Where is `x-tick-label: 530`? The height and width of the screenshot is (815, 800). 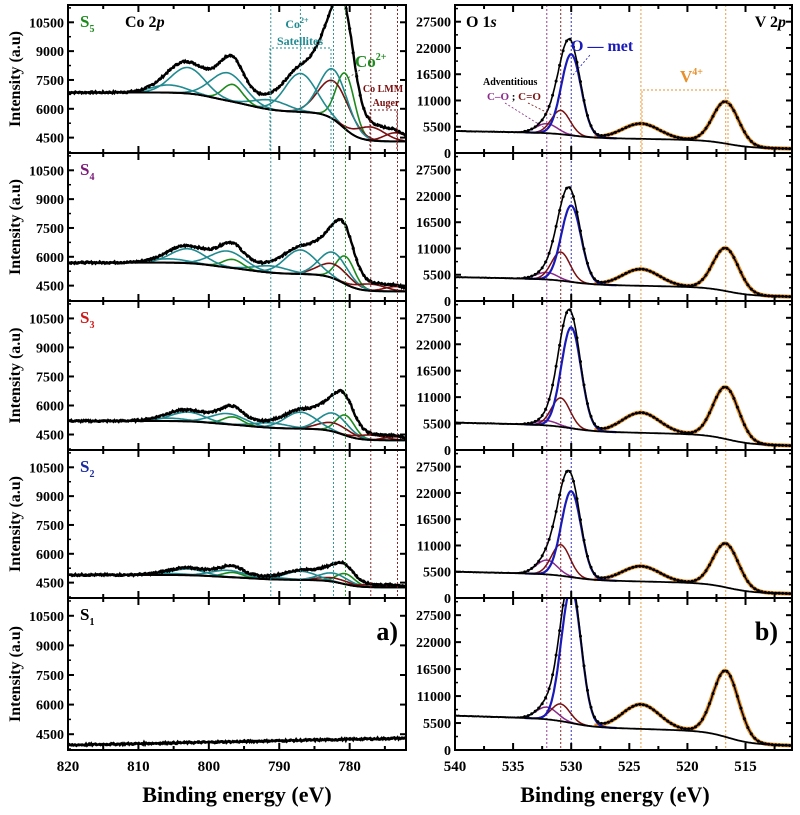
x-tick-label: 530 is located at coordinates (571, 767).